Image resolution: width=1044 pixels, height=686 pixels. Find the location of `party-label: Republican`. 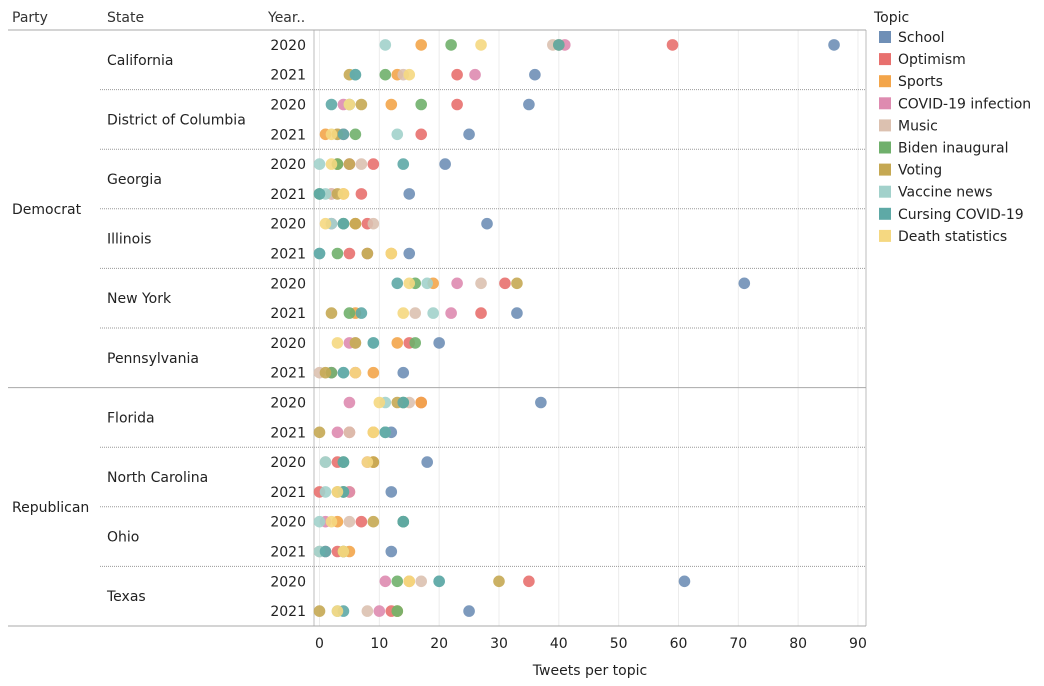

party-label: Republican is located at coordinates (50, 508).